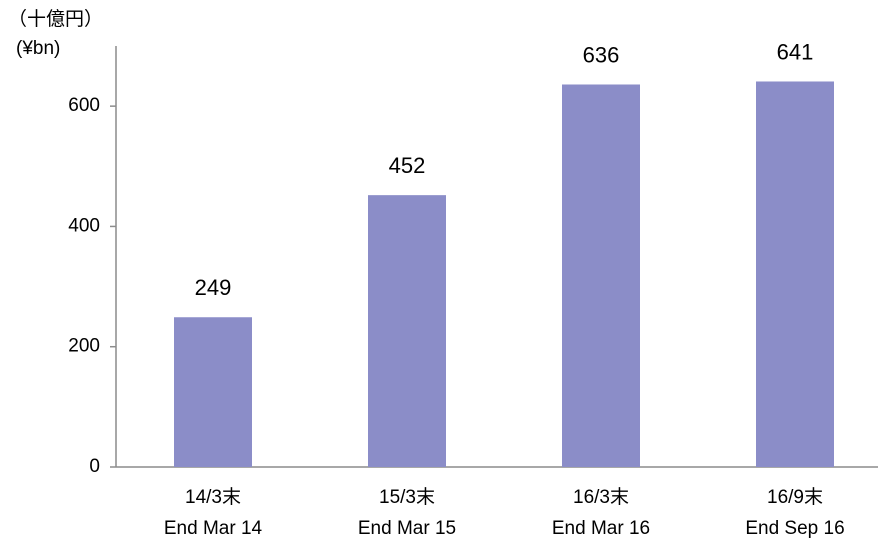 This screenshot has height=555, width=890. What do you see at coordinates (795, 497) in the screenshot?
I see `x-tick-label: 16/9末` at bounding box center [795, 497].